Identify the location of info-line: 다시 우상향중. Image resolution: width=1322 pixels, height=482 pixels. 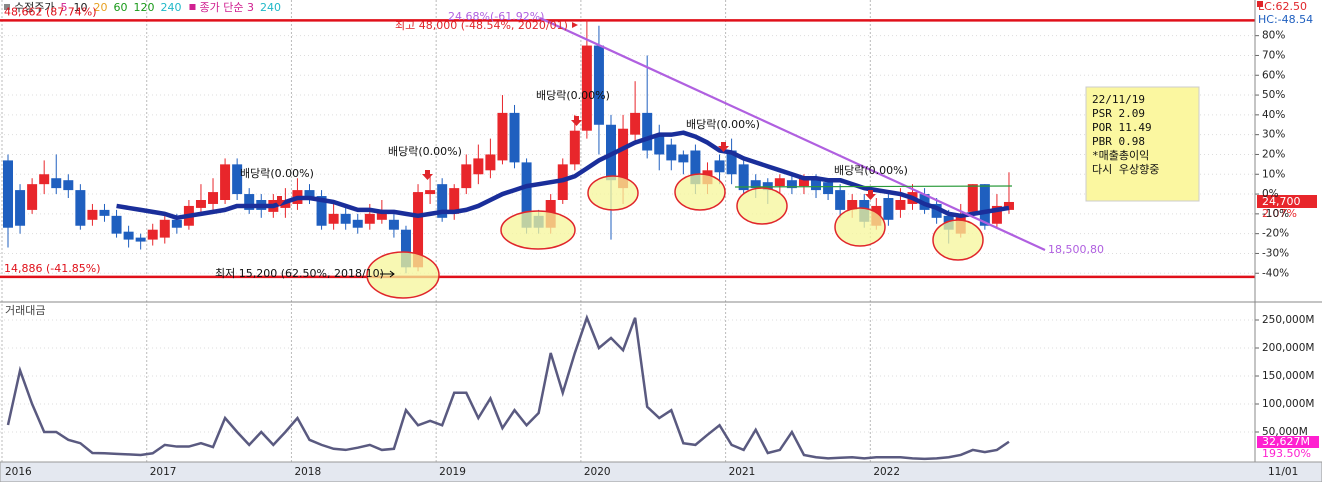
(1125, 169).